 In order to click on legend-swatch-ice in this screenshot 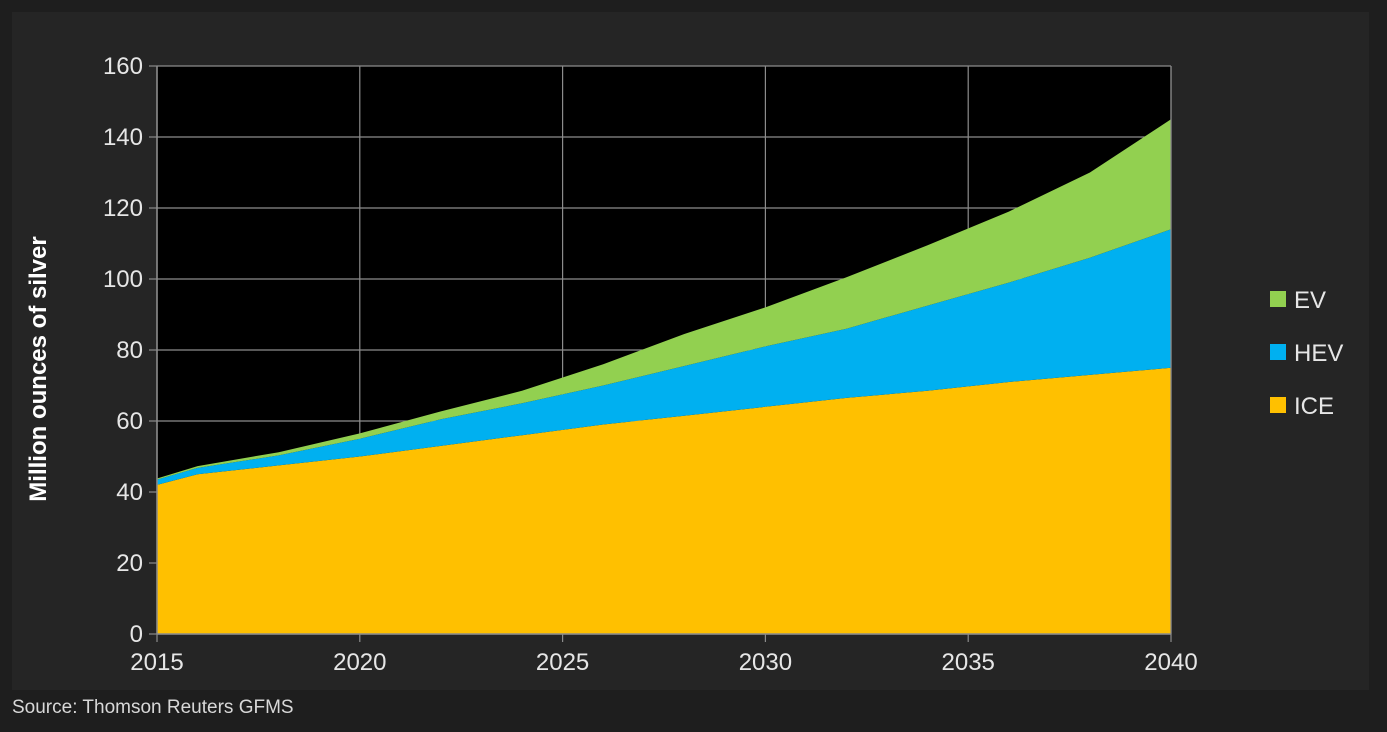, I will do `click(1278, 405)`.